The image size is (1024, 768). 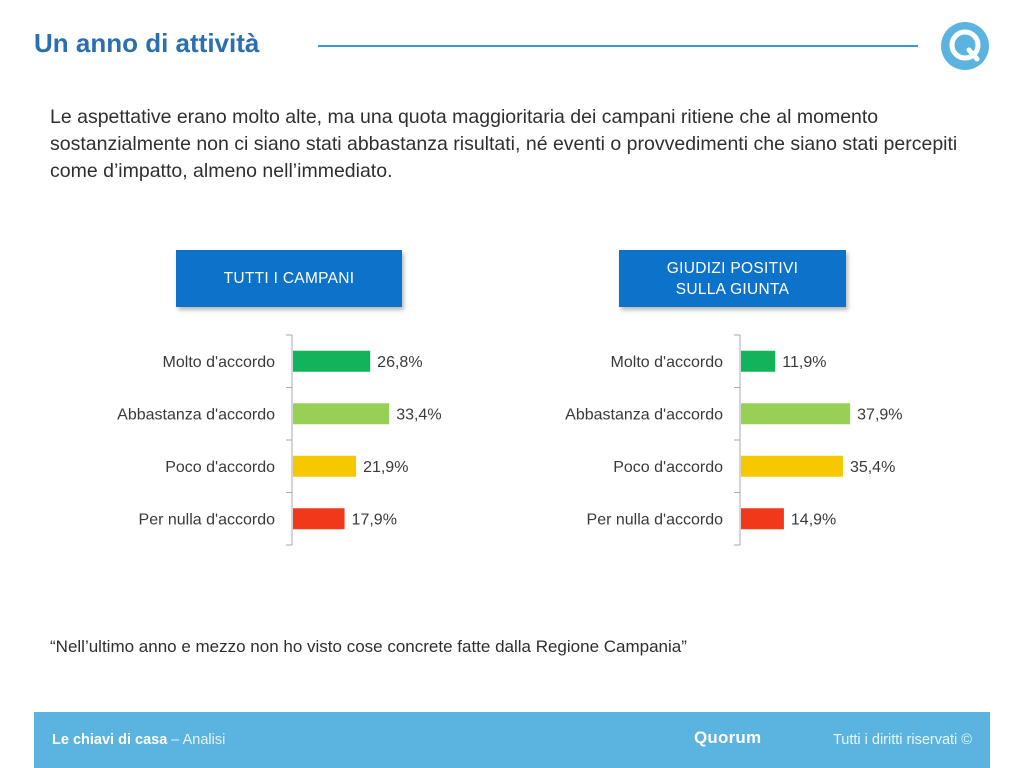 I want to click on value-label: 17,9%, so click(x=374, y=519).